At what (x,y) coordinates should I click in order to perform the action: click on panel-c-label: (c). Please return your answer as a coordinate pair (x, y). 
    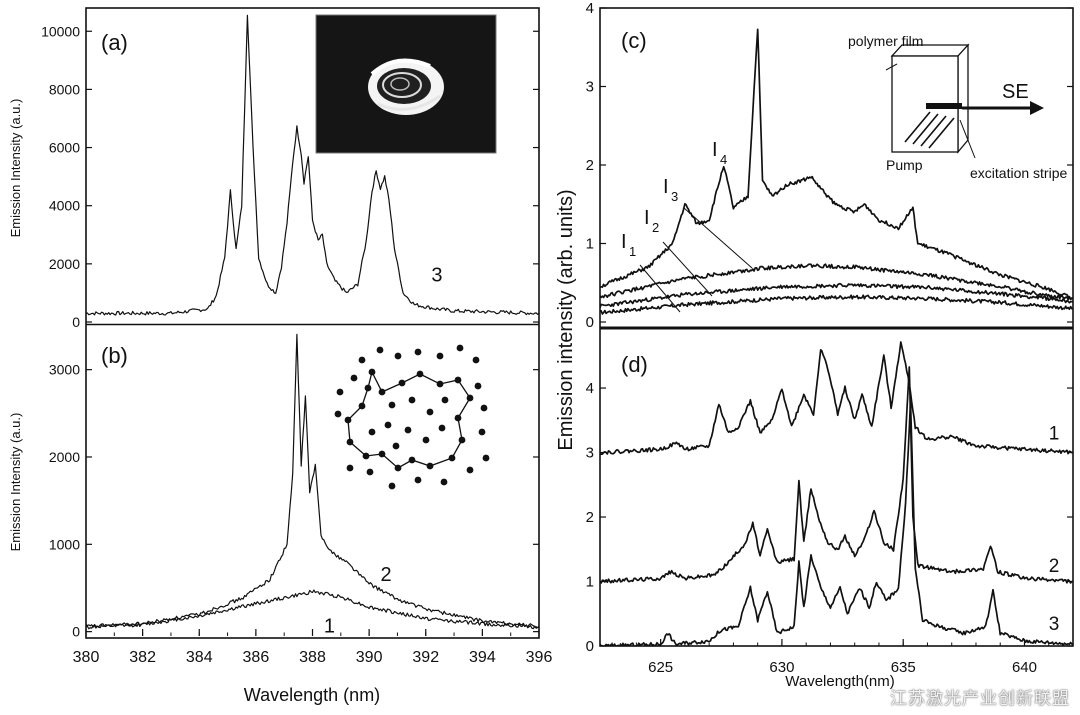
    Looking at the image, I should click on (634, 40).